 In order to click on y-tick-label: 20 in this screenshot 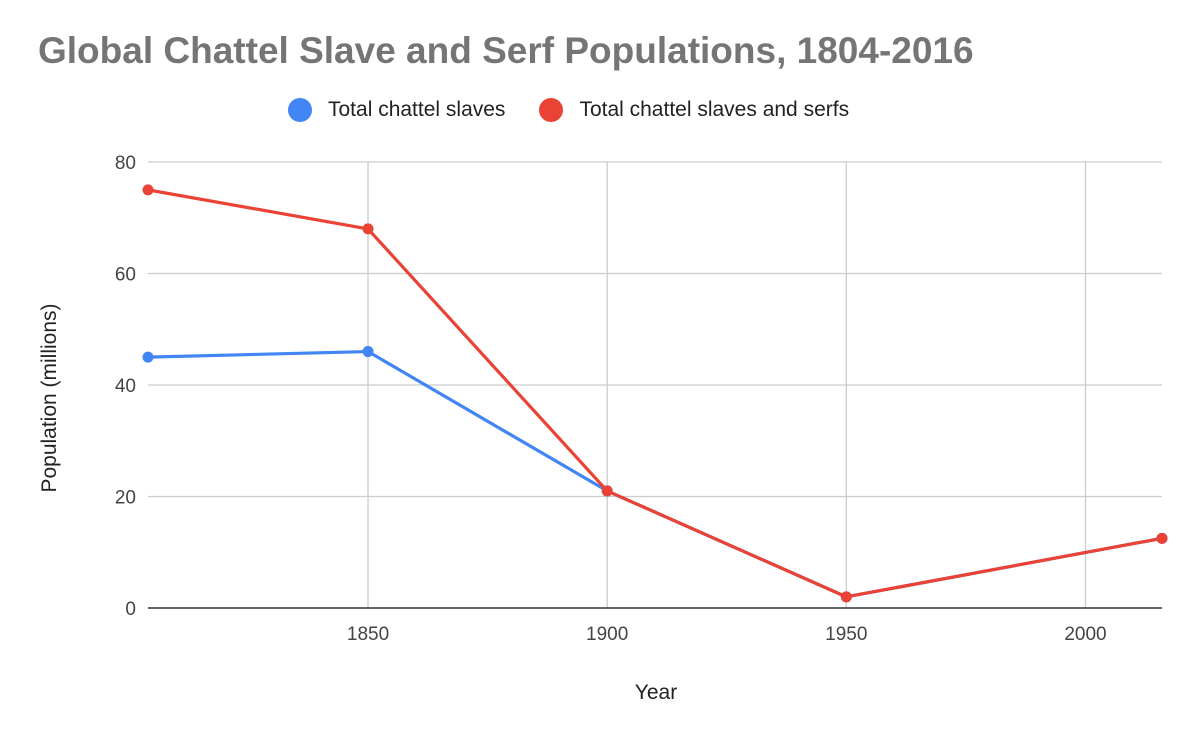, I will do `click(125, 498)`.